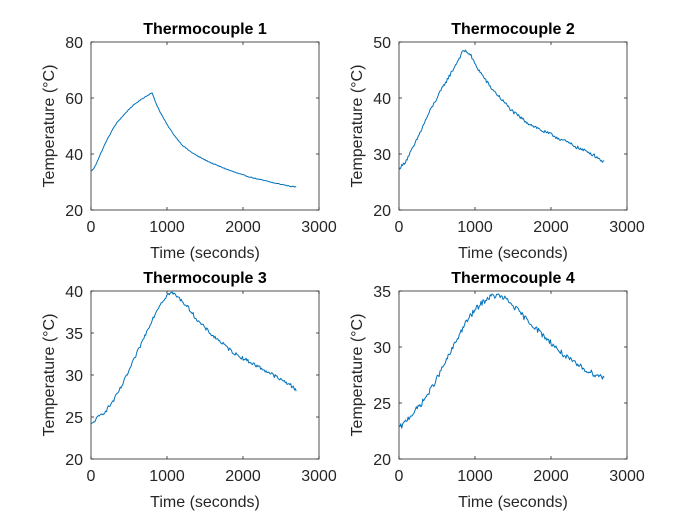 This screenshot has height=525, width=700. Describe the element at coordinates (205, 278) in the screenshot. I see `chart-title: Thermocouple 3` at that location.